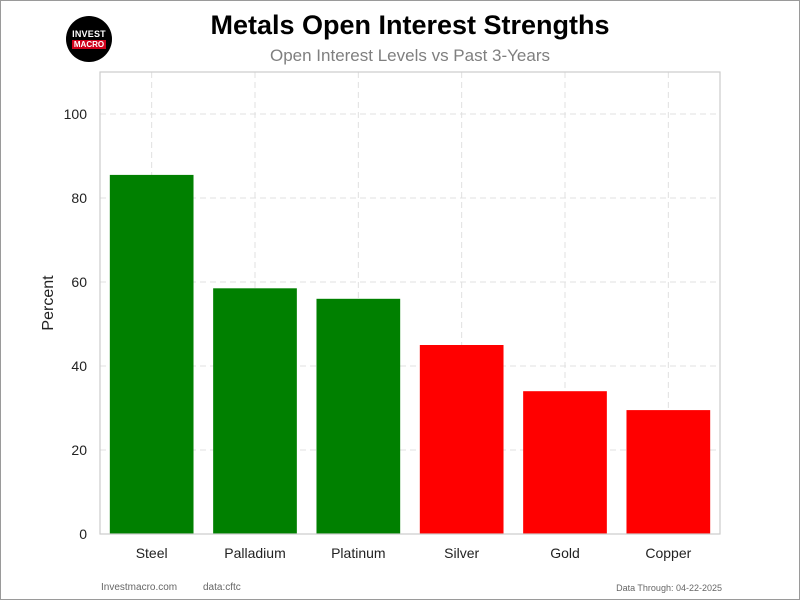 This screenshot has width=800, height=600. Describe the element at coordinates (565, 553) in the screenshot. I see `x-tick-label: Gold` at that location.